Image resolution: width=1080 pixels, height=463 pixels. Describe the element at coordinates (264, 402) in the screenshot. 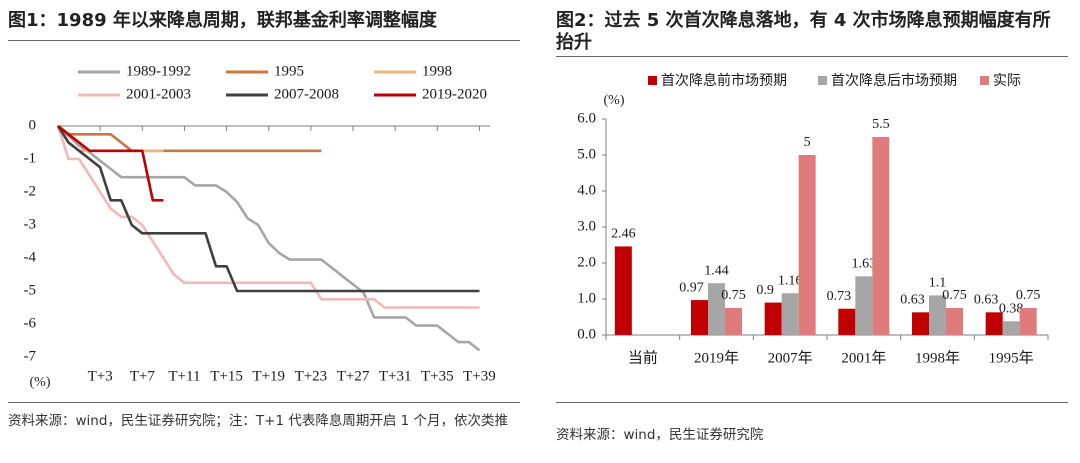

I see `left-source-divider` at that location.